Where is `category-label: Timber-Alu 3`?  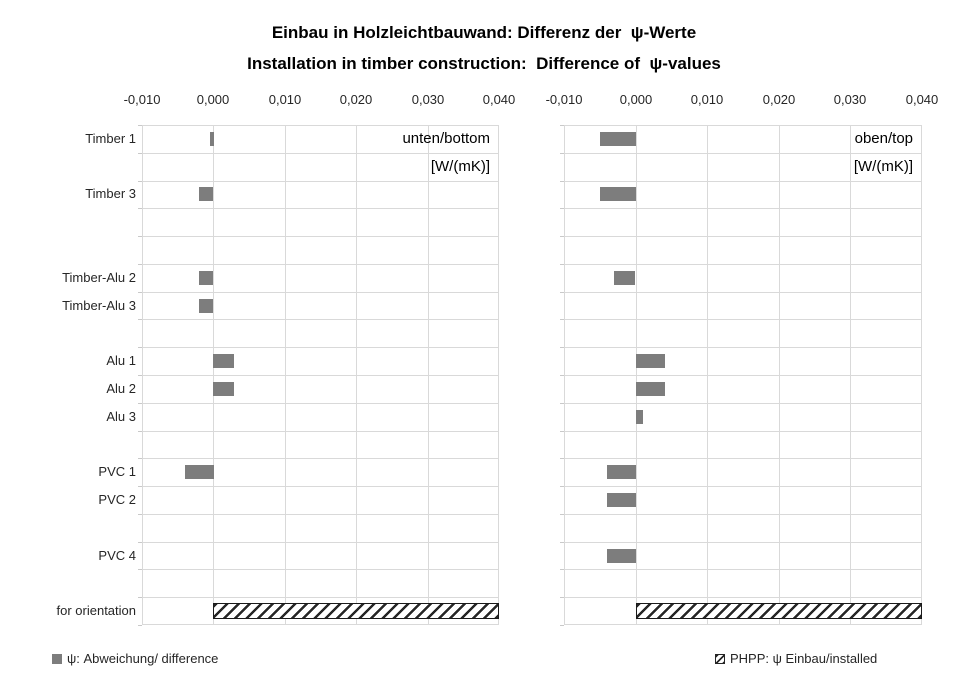 category-label: Timber-Alu 3 is located at coordinates (99, 305).